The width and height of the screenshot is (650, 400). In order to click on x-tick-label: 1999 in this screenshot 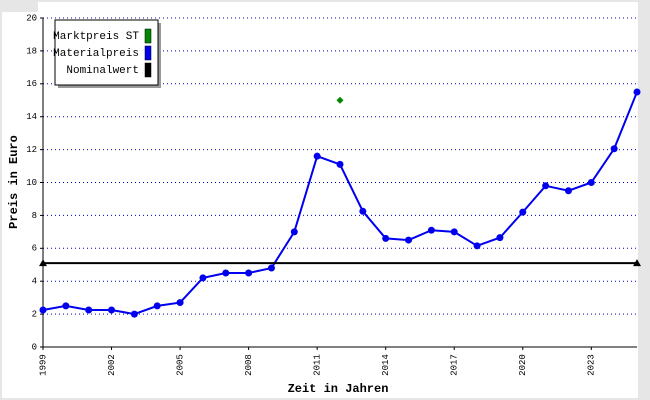, I will do `click(43, 365)`.